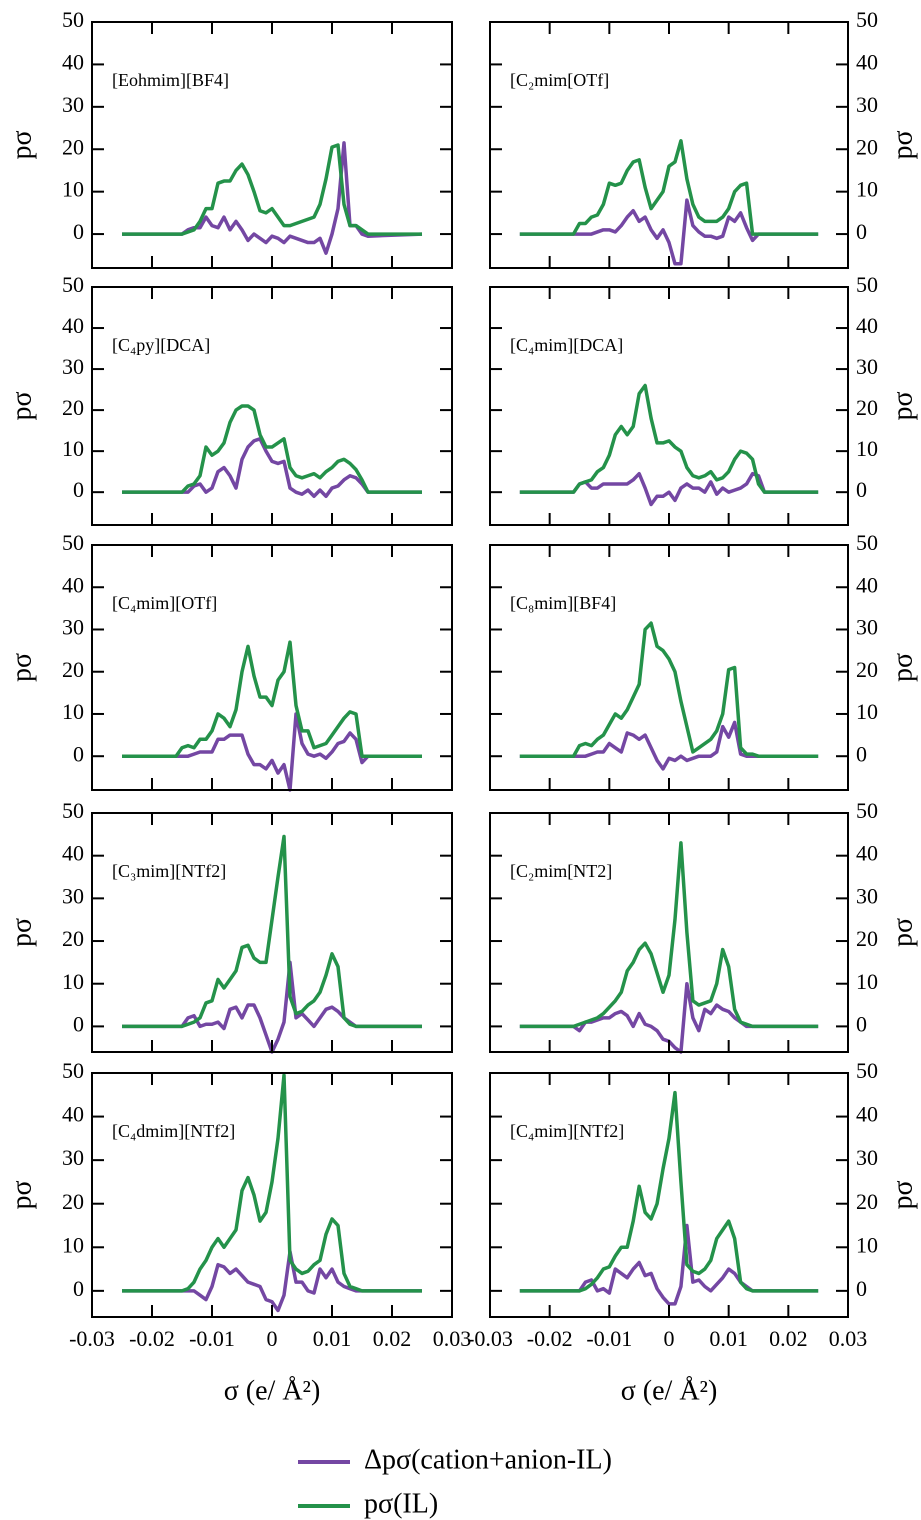 The height and width of the screenshot is (1520, 921). Describe the element at coordinates (173, 1131) in the screenshot. I see `annotation: [C₄dmim][NTf2]` at that location.